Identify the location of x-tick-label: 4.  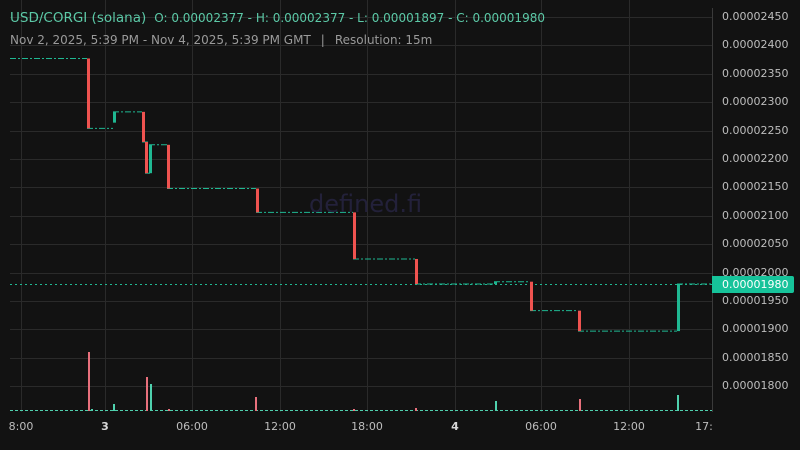
(455, 426).